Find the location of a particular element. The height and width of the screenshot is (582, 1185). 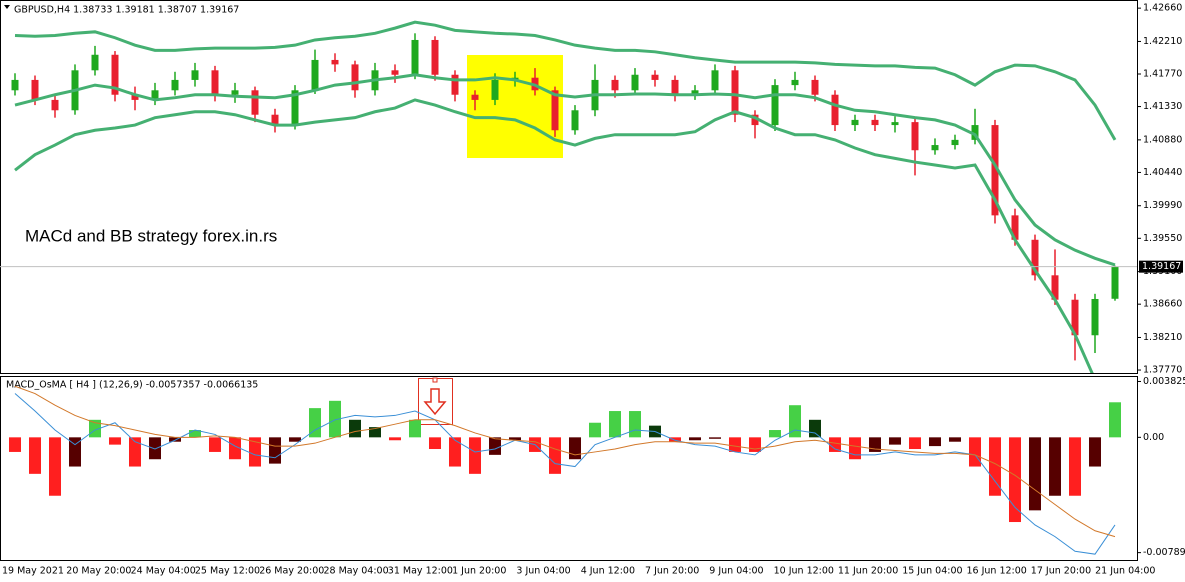

y-tick-label: 0.0038257 is located at coordinates (1164, 381).